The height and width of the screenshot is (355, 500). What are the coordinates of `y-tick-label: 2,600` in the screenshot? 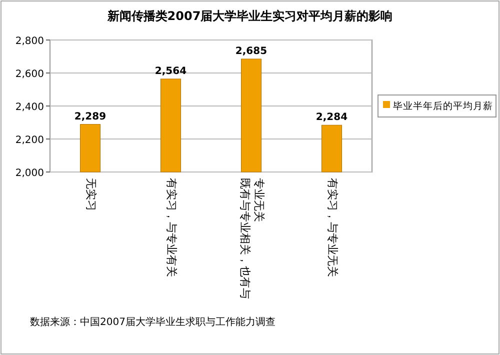 It's located at (29, 74).